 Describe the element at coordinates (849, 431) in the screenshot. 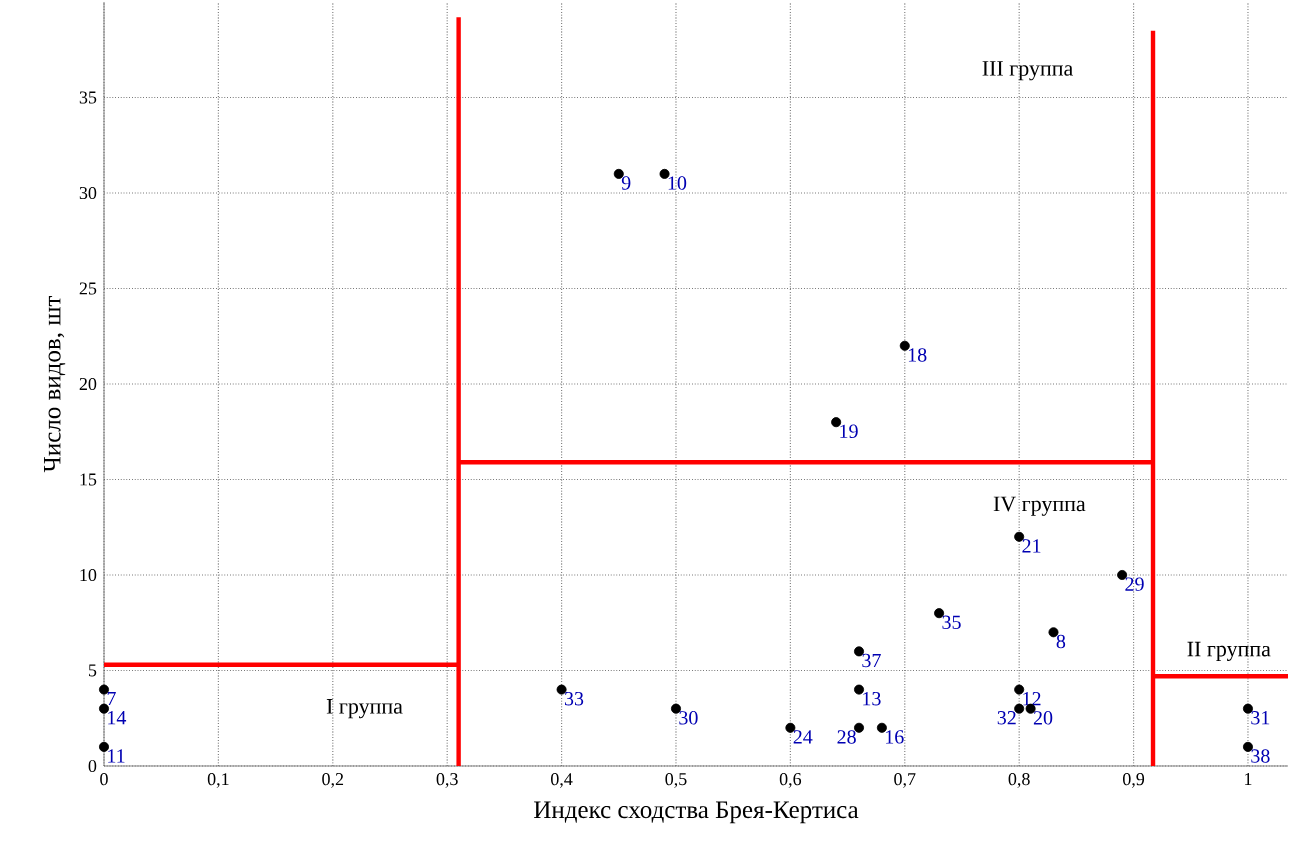

I see `annotation: 19` at that location.